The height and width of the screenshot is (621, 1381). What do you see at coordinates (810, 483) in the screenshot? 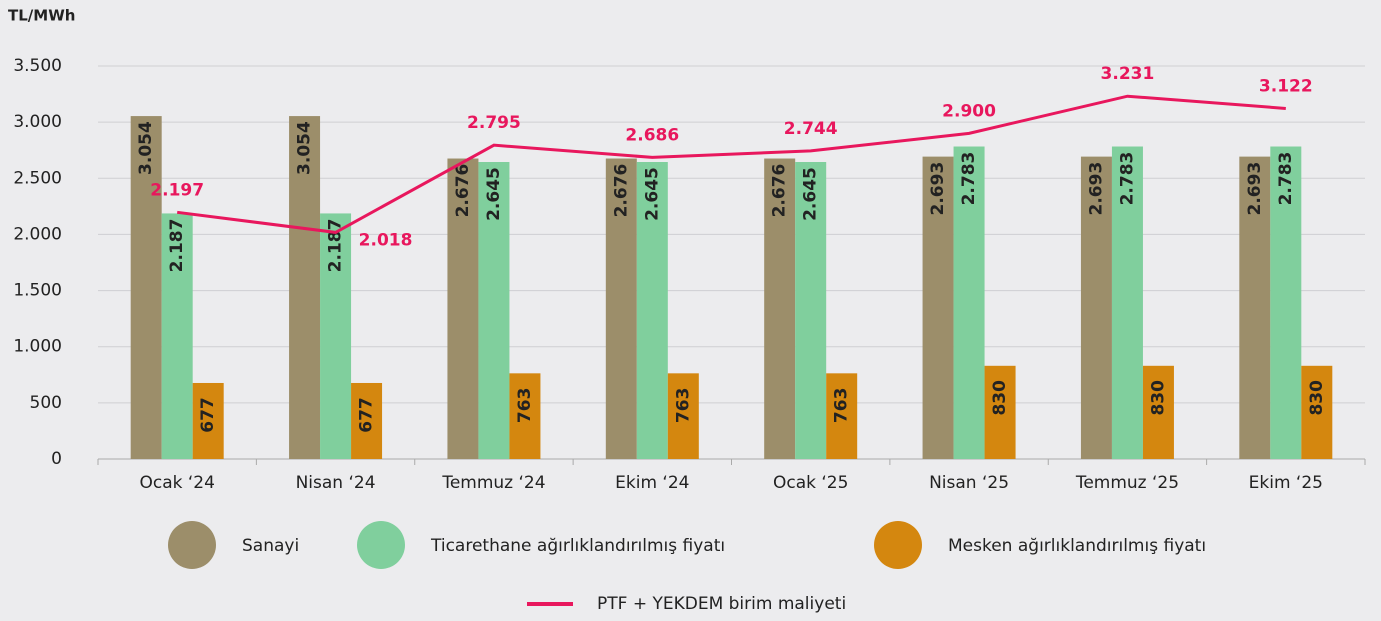
I see `x-tick-label: Ocak ‘25` at bounding box center [810, 483].